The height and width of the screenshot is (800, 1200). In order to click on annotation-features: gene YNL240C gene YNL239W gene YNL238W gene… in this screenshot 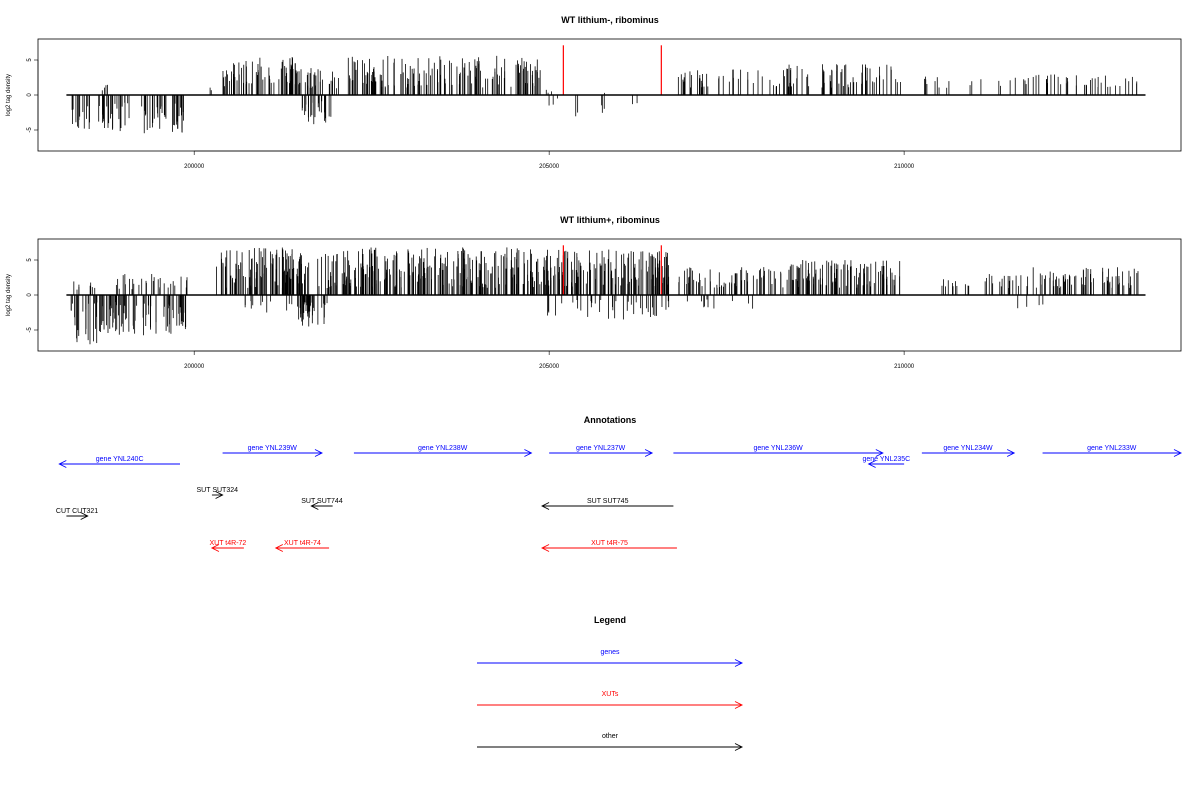, I will do `click(619, 498)`.